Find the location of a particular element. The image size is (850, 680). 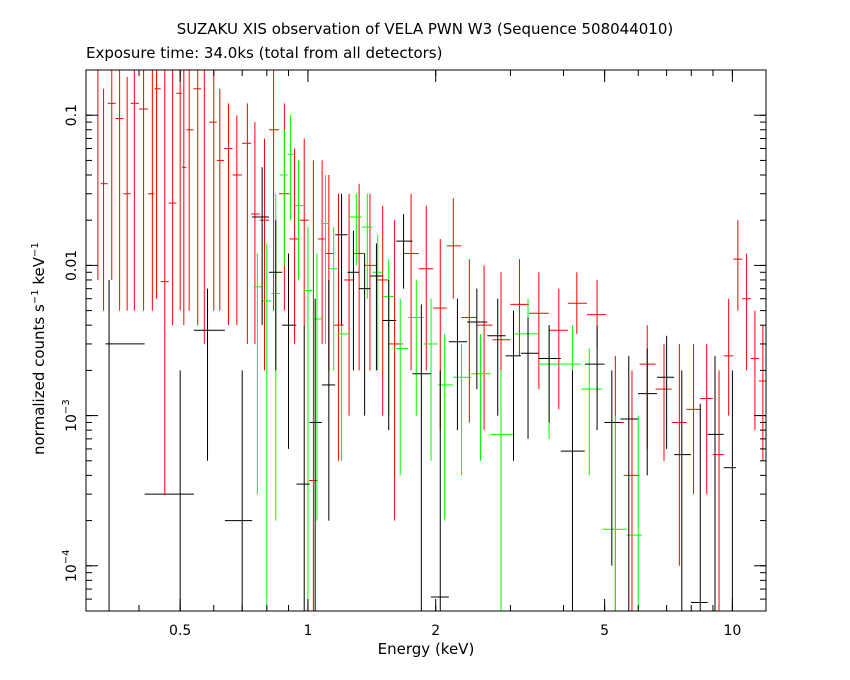

y-tick-label: 0.1 is located at coordinates (72, 115).